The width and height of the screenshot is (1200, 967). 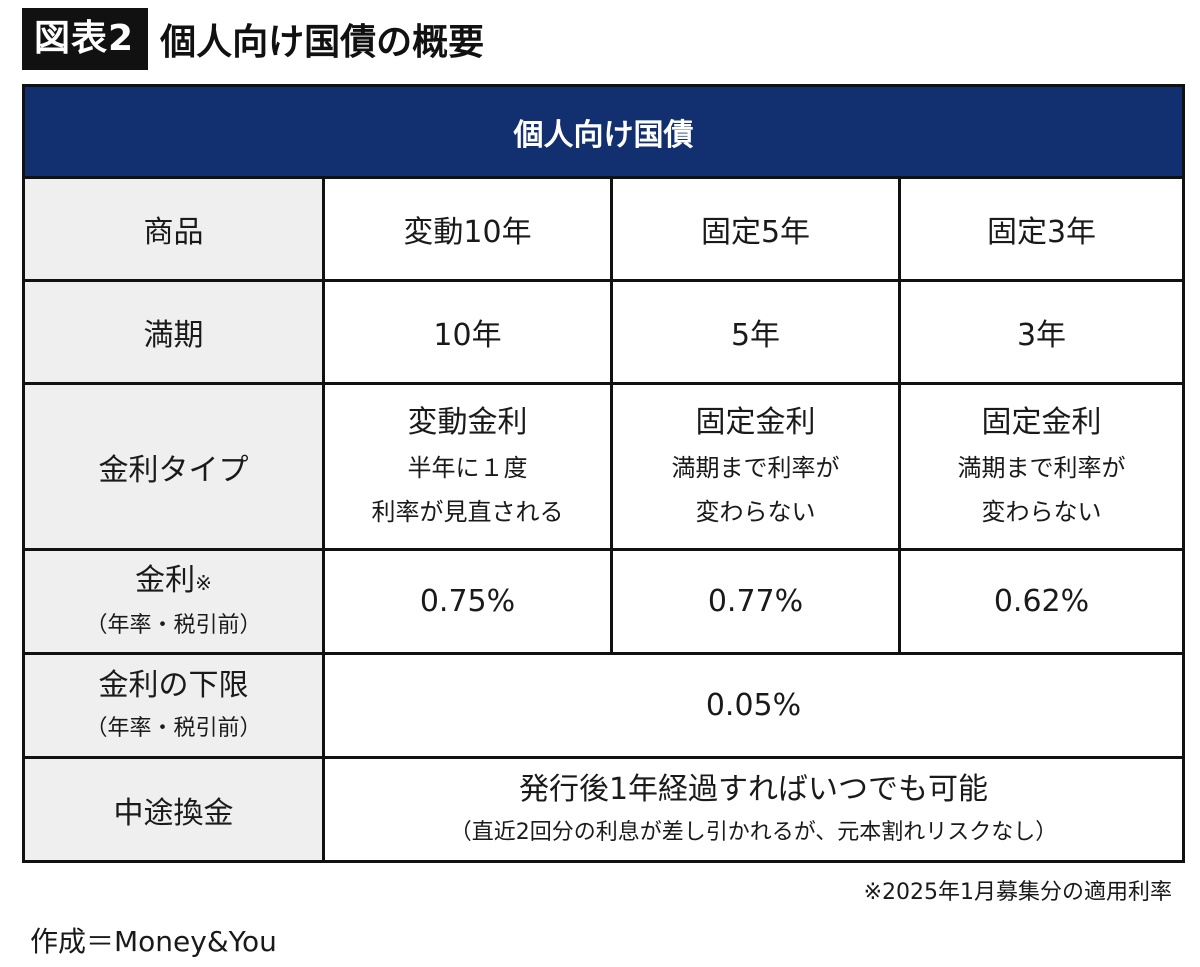 What do you see at coordinates (173, 625) in the screenshot?
I see `rate-label-sub: （年率・税引前）` at bounding box center [173, 625].